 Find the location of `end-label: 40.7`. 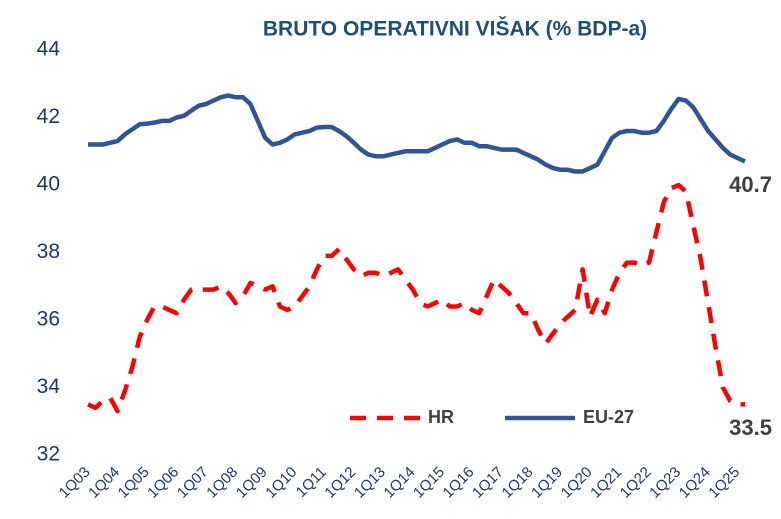

end-label: 40.7 is located at coordinates (750, 184).